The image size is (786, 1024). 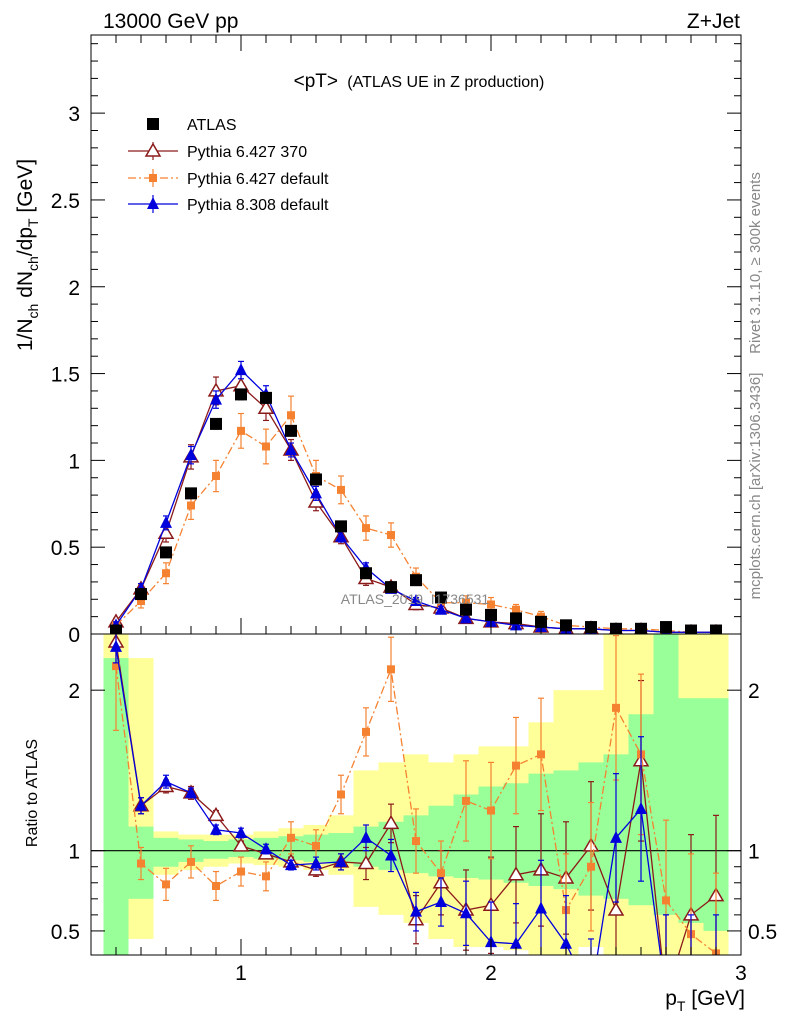 I want to click on ratio-y-tick-label-right: 0.5, so click(x=762, y=932).